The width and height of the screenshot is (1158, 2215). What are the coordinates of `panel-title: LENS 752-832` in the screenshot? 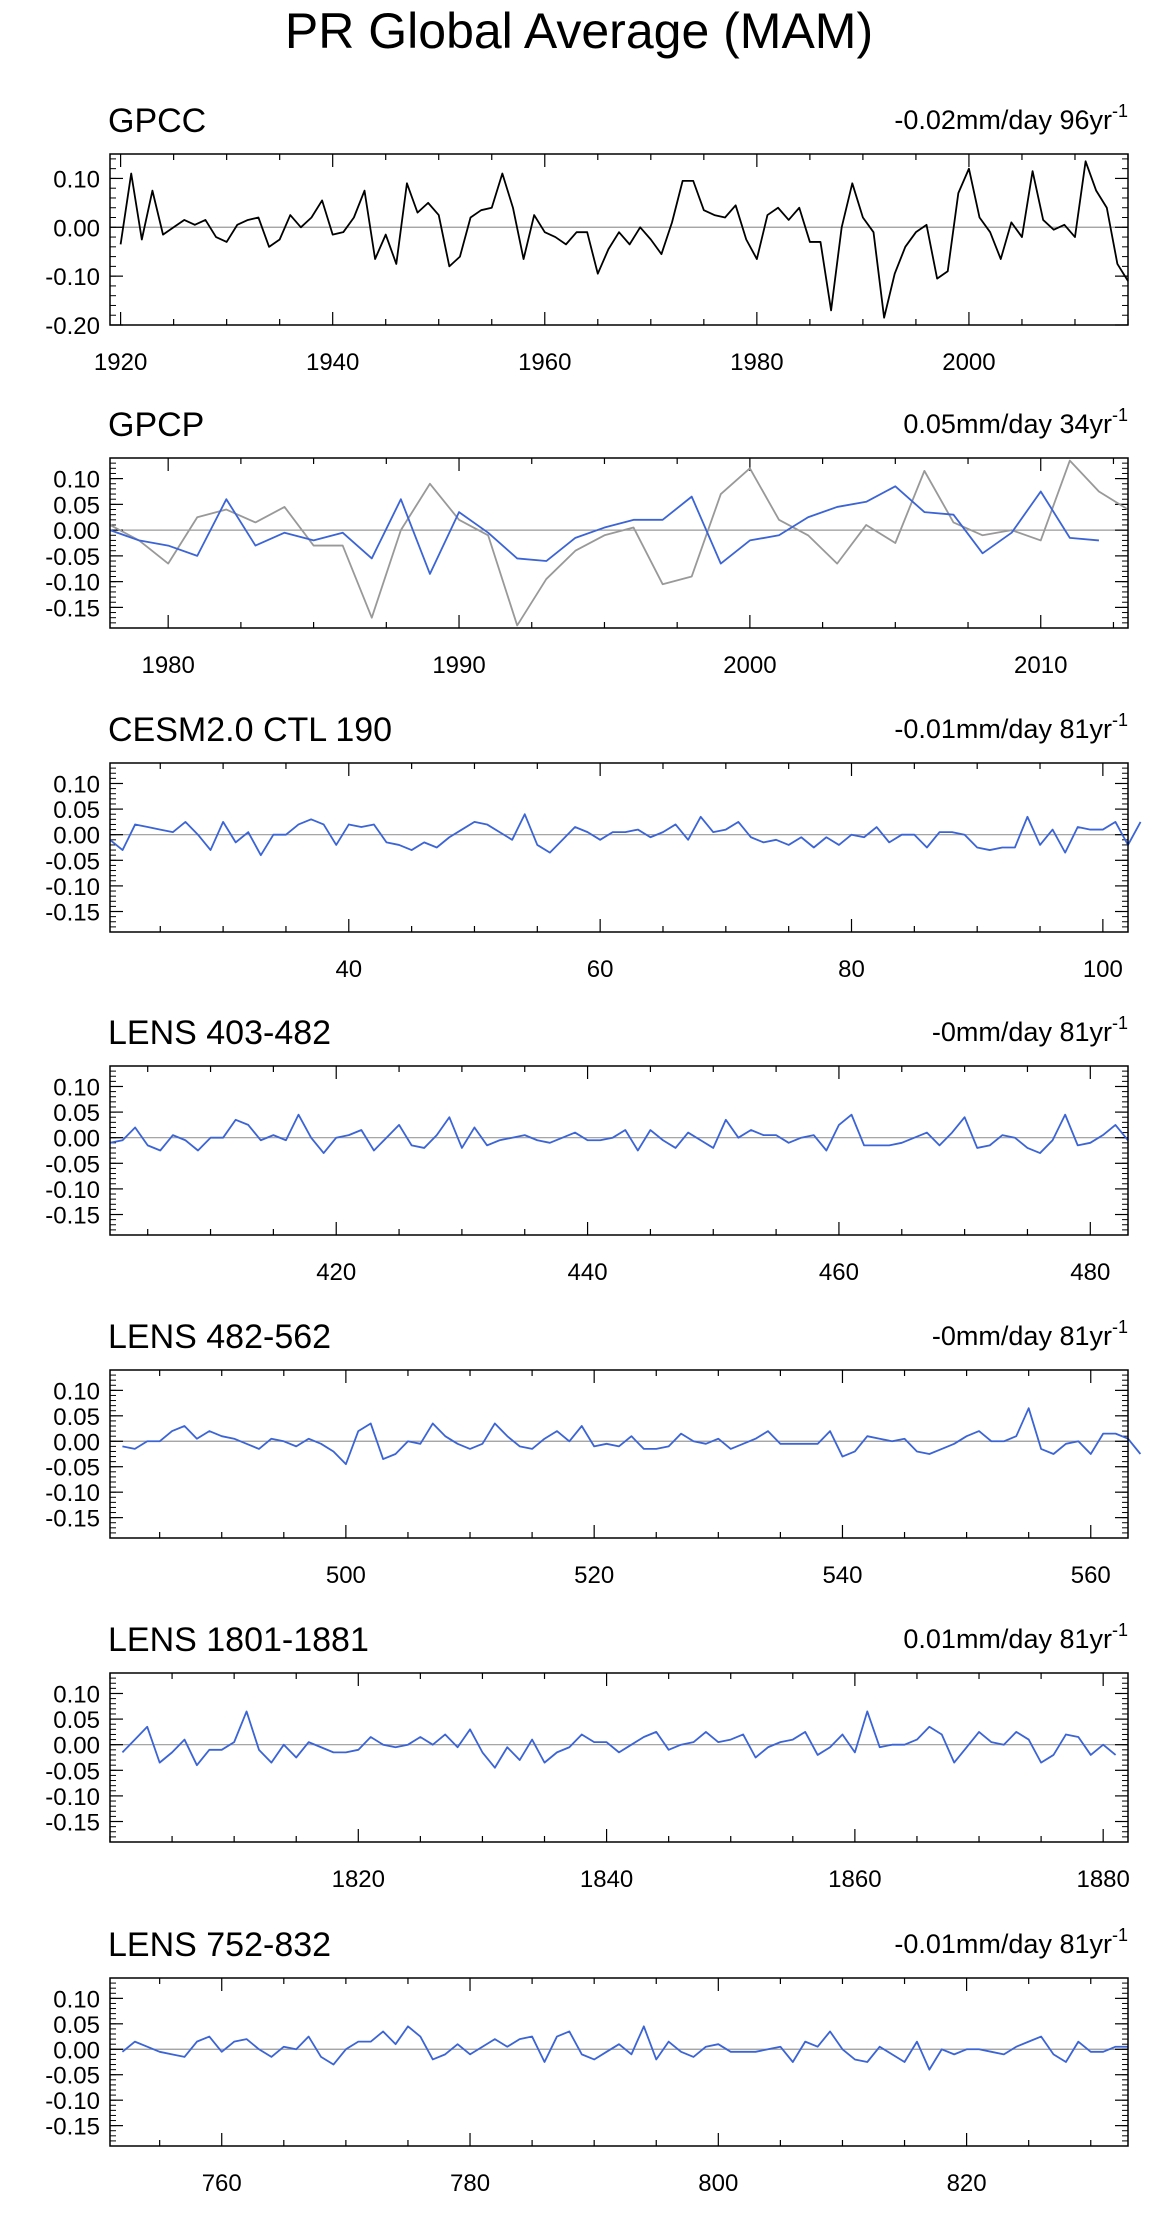 It's located at (219, 1945).